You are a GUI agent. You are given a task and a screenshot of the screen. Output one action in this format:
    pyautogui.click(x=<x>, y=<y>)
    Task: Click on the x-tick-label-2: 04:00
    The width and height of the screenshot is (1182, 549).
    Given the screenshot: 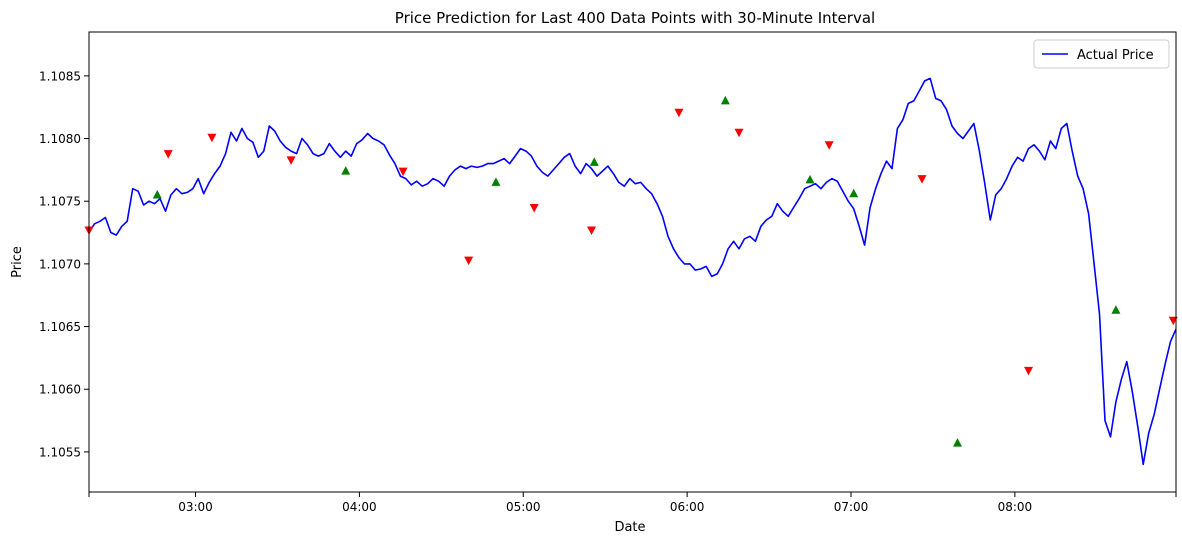 What is the action you would take?
    pyautogui.click(x=359, y=507)
    